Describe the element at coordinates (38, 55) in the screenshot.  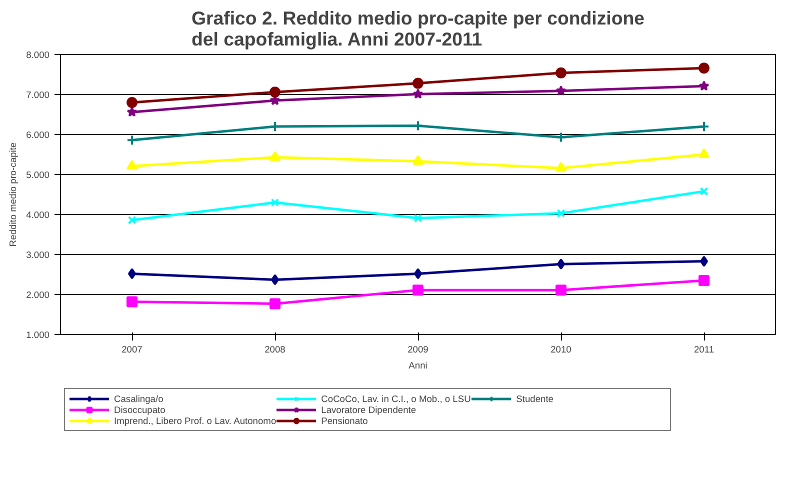
I see `y-tick-label: 8.000` at that location.